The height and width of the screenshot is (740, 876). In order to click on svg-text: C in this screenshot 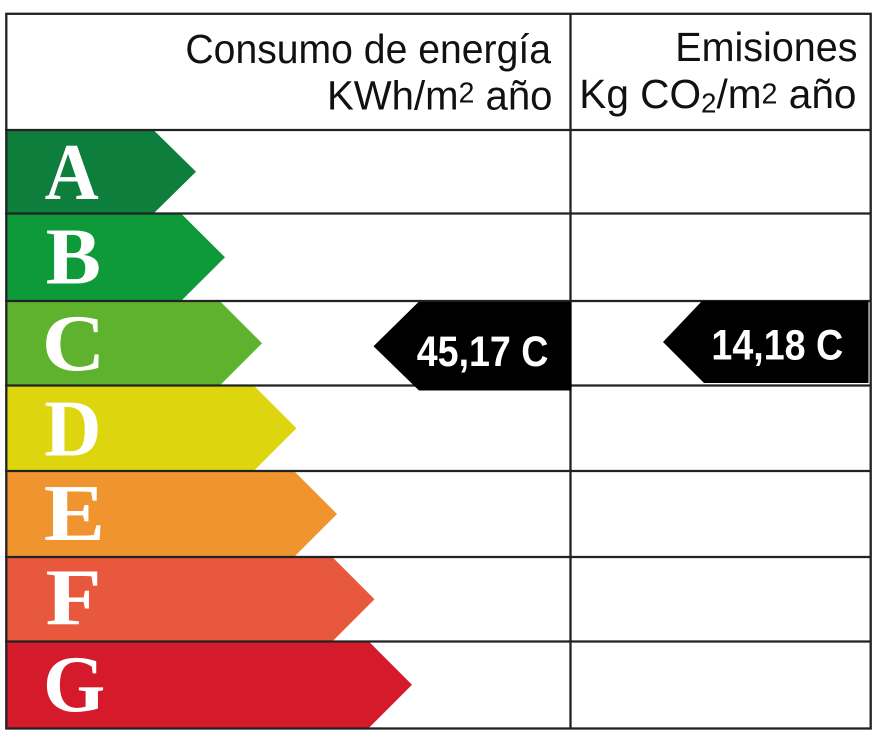, I will do `click(73, 344)`.